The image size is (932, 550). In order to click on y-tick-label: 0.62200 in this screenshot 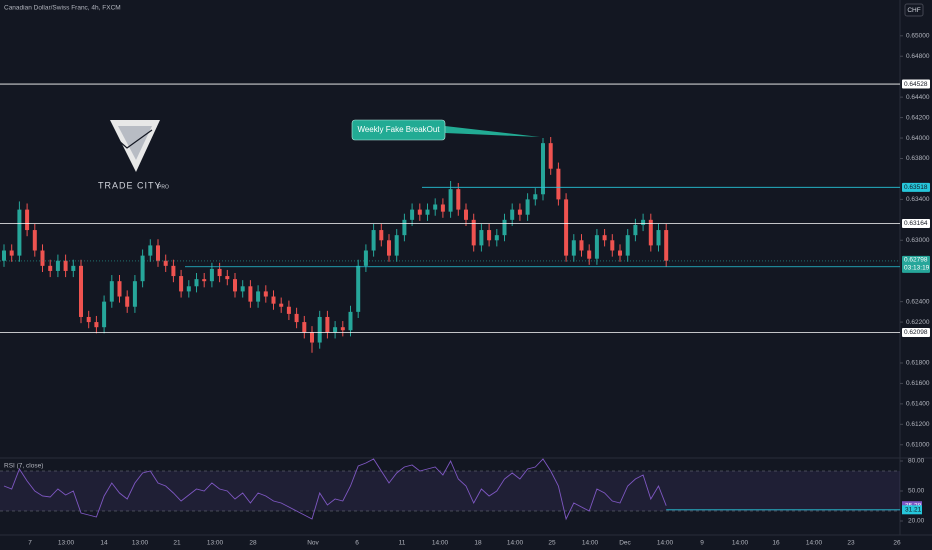, I will do `click(918, 322)`.